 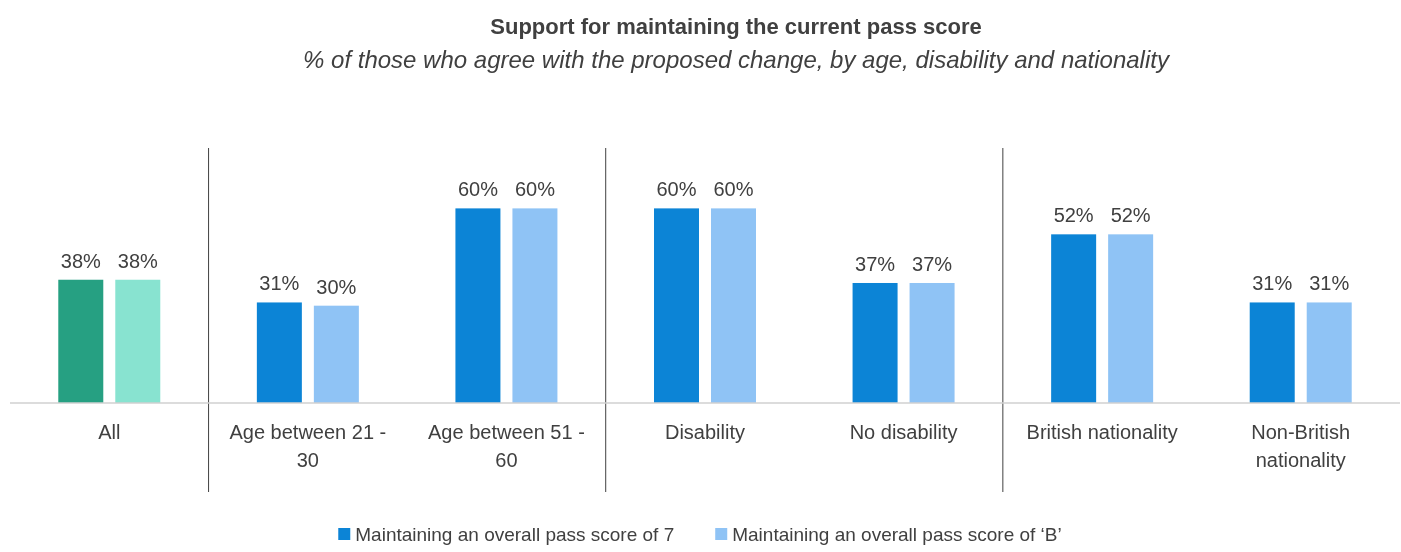 I want to click on legend-label: Maintaining an overall pass score of ‘B’, so click(x=897, y=534).